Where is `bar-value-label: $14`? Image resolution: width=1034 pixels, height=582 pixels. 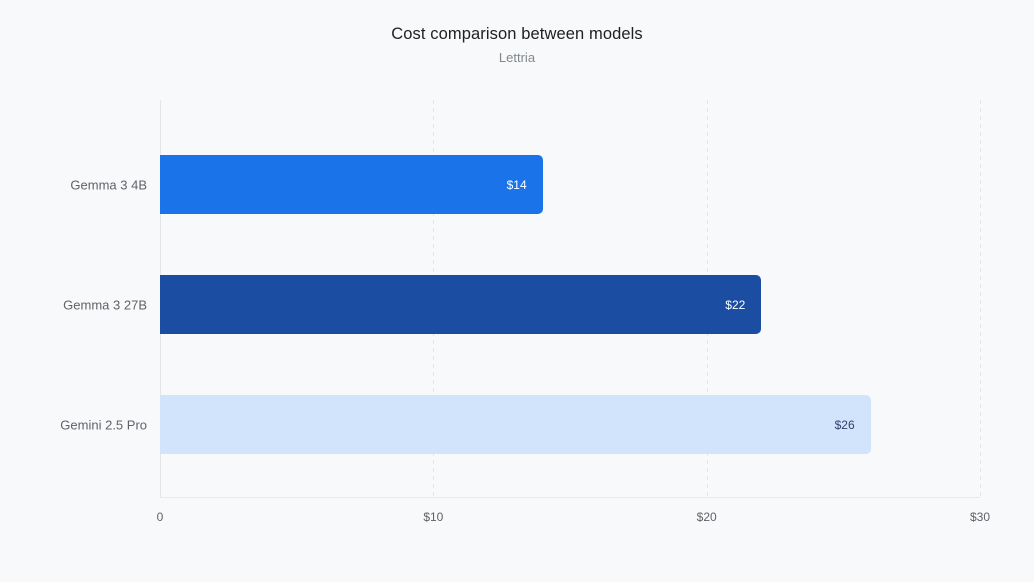 bar-value-label: $14 is located at coordinates (516, 184).